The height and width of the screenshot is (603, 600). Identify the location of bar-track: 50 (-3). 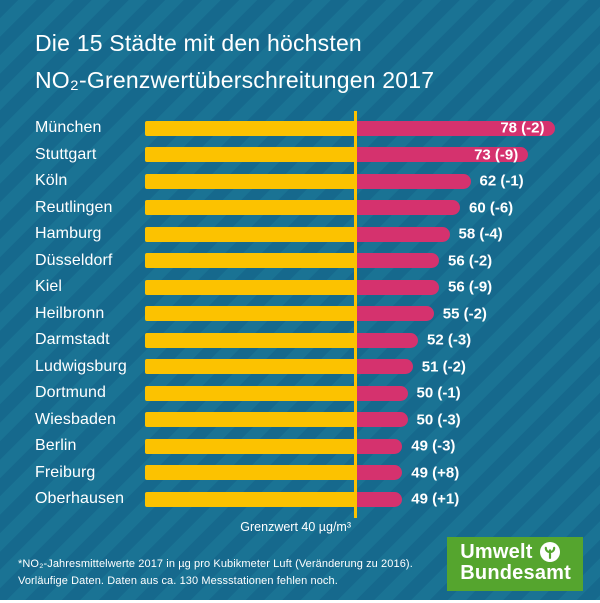
(355, 420).